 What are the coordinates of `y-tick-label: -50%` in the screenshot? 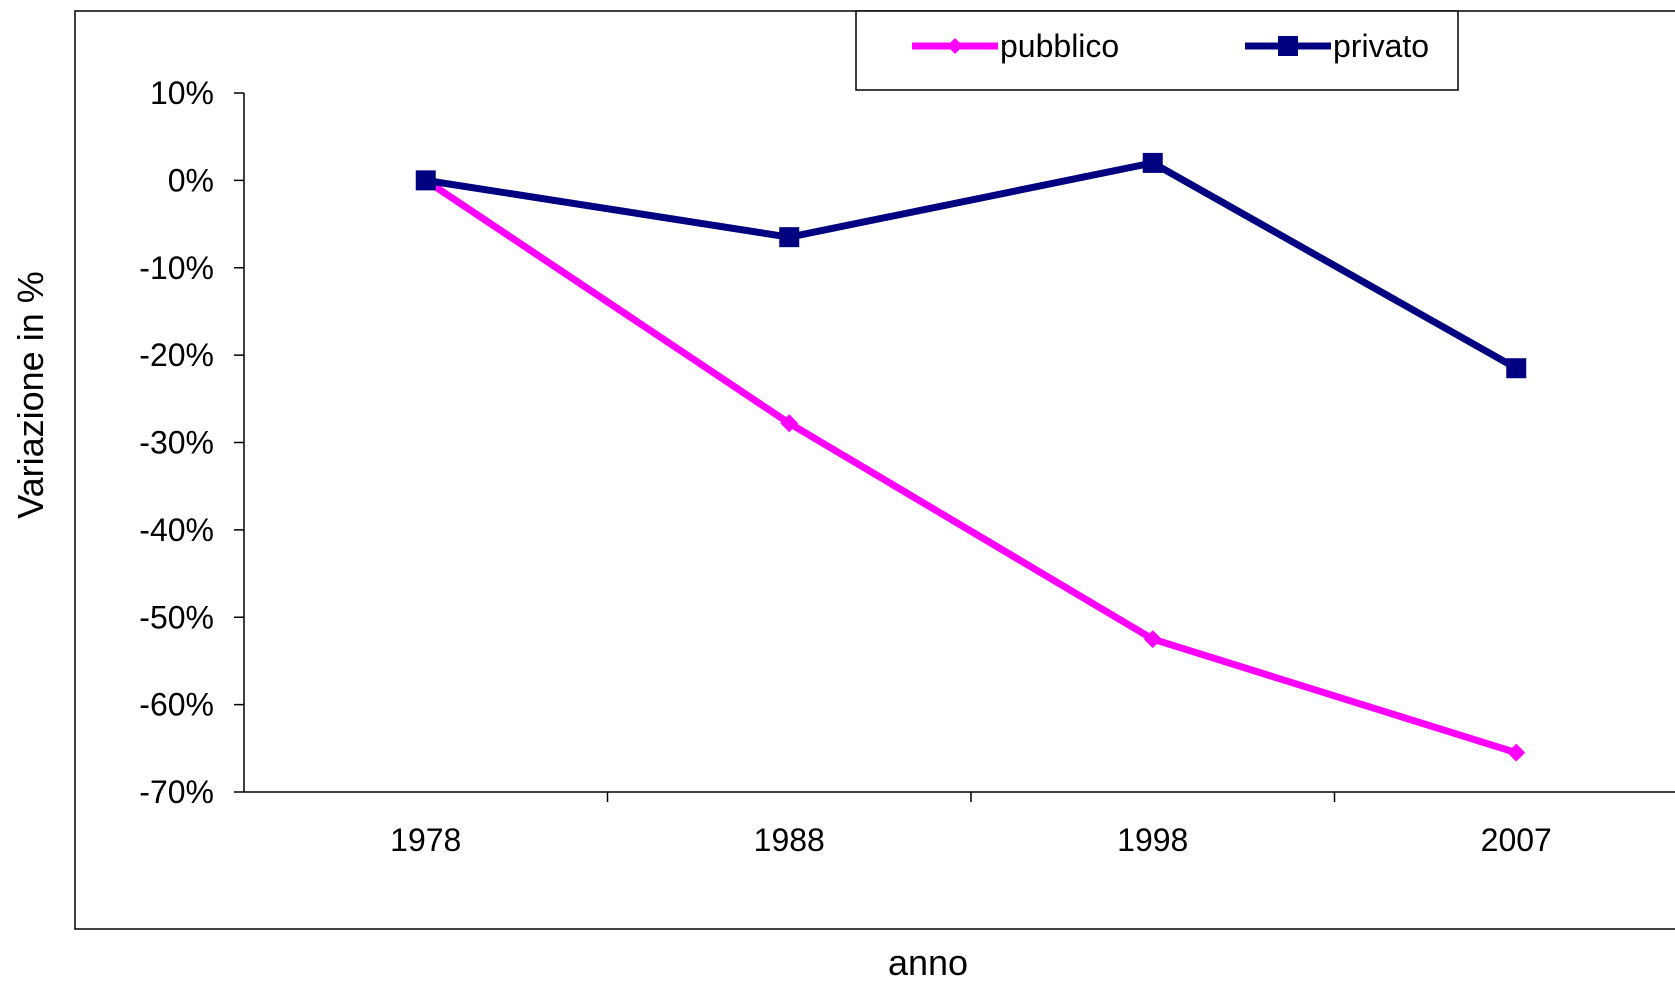 It's located at (176, 617).